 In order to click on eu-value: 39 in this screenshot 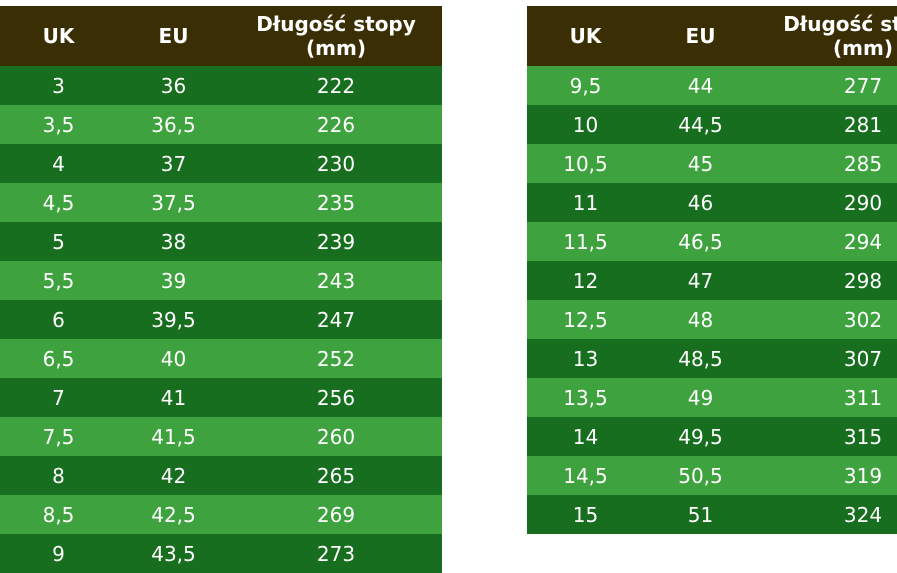, I will do `click(173, 280)`.